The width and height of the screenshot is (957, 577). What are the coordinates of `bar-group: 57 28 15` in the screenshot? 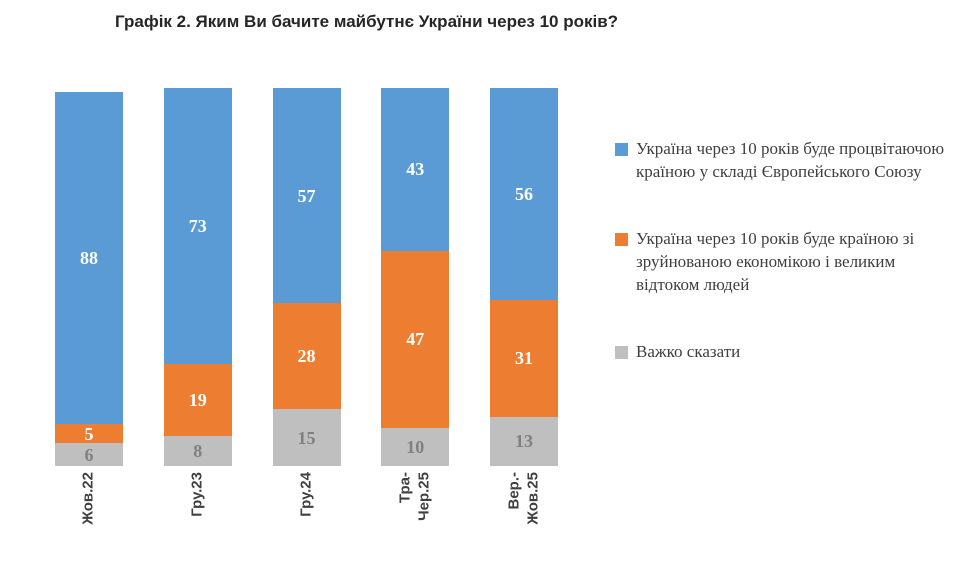 It's located at (306, 277).